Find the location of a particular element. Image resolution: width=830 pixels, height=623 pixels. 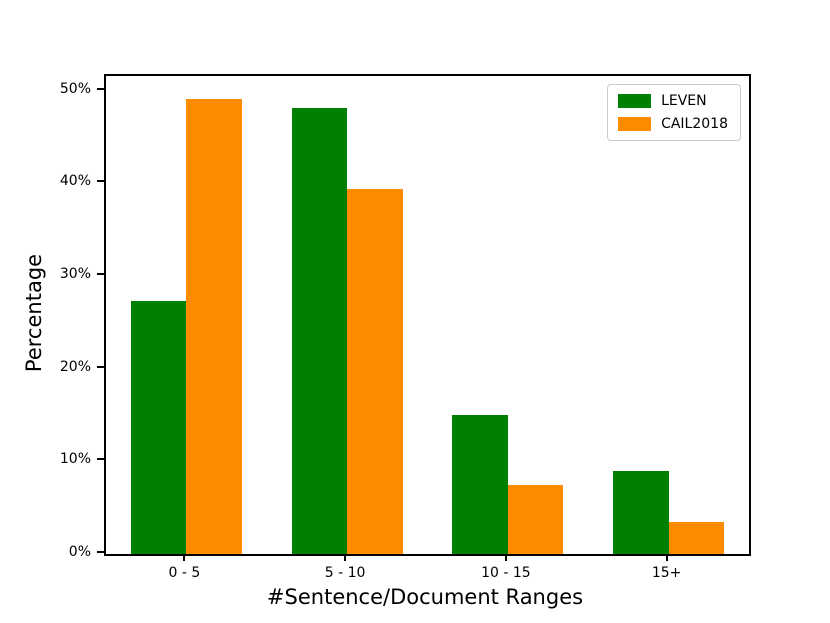

legend-label: CAIL2018 is located at coordinates (694, 124).